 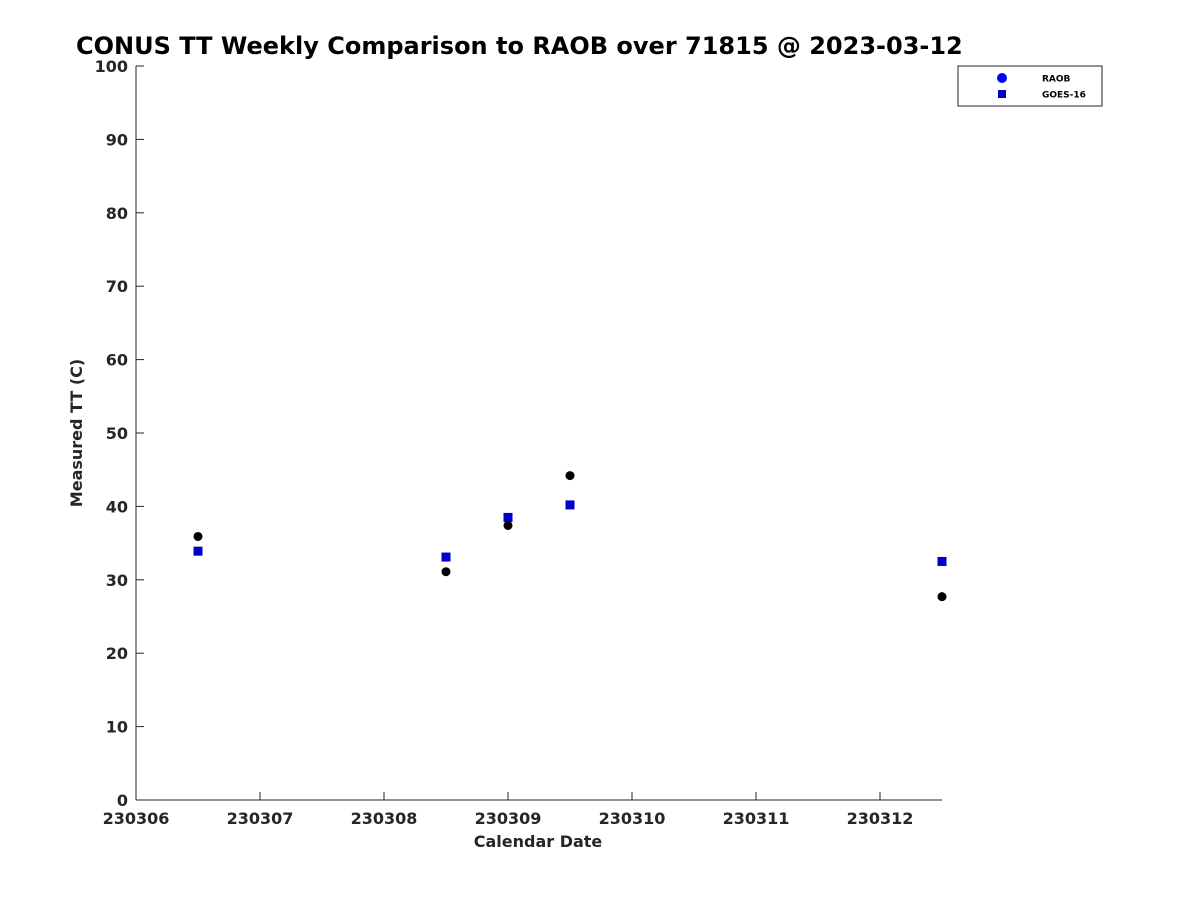 I want to click on y-tick-label: 60, so click(x=117, y=360).